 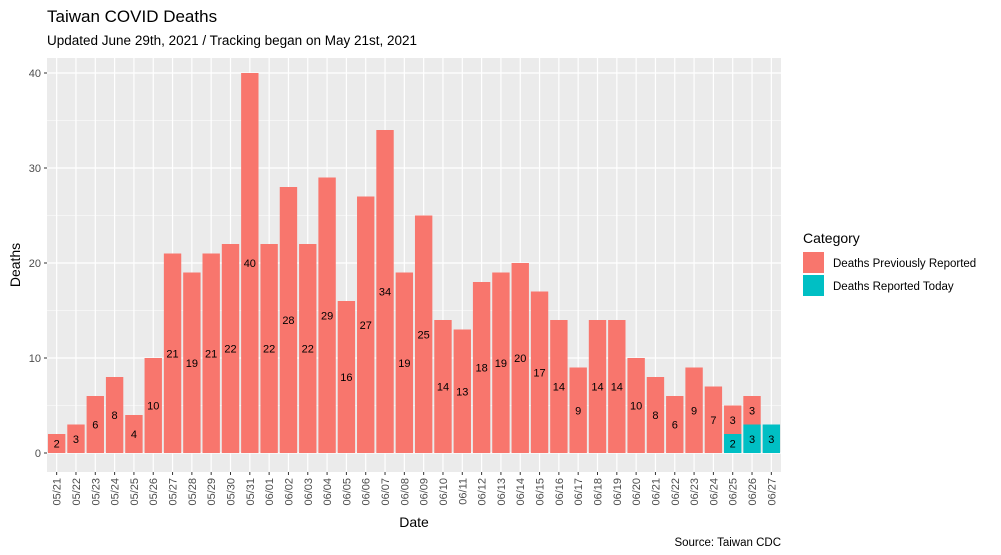 I want to click on y-tick-label: 0, so click(x=38, y=454).